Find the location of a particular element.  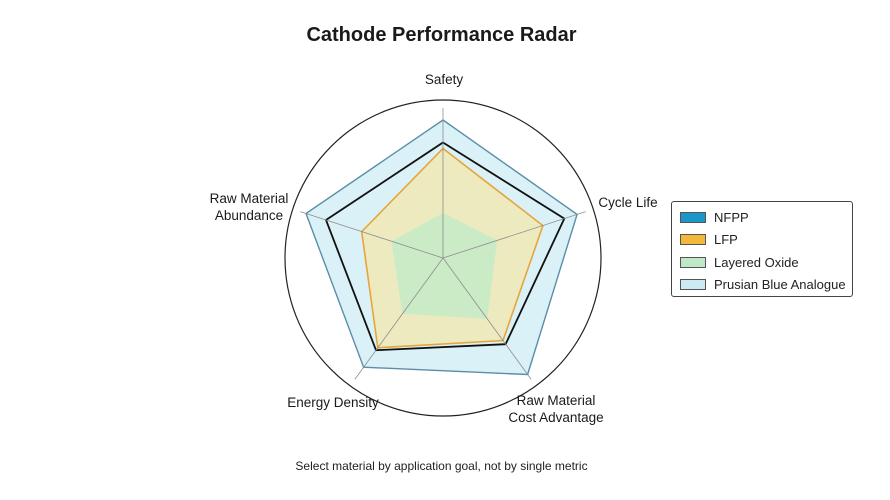

series-polygon-nfpp is located at coordinates (445, 246).